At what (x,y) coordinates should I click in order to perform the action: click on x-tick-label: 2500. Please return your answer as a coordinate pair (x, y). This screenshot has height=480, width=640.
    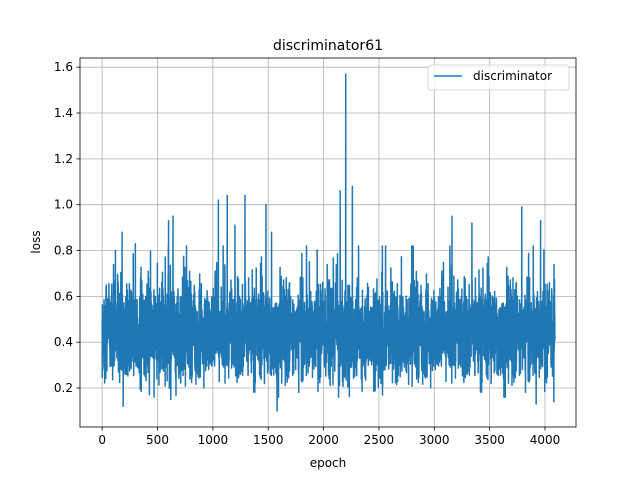
    Looking at the image, I should click on (379, 440).